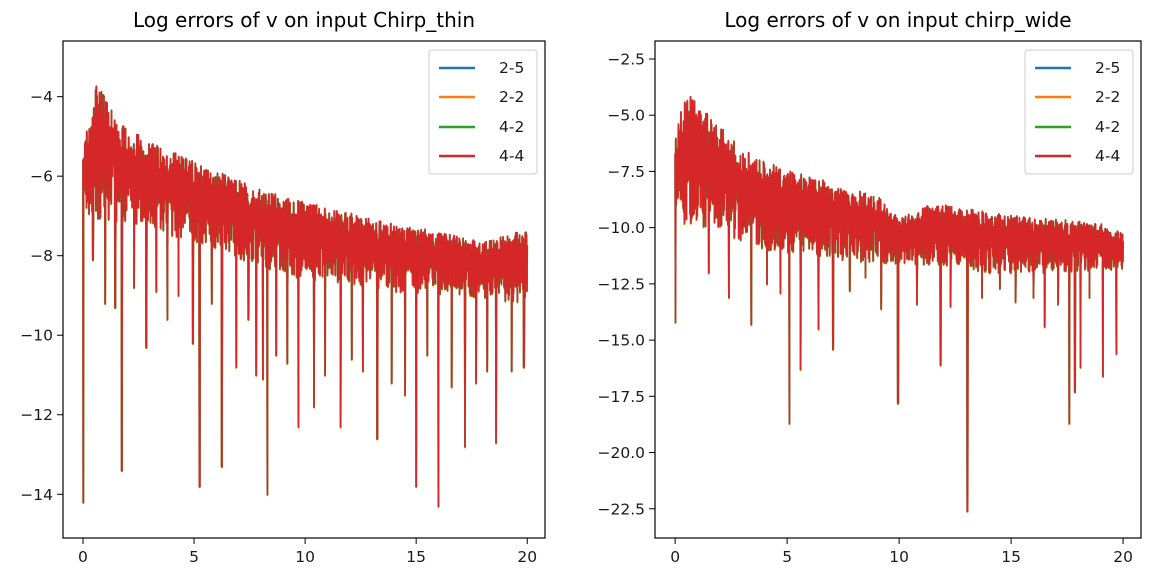  Describe the element at coordinates (626, 172) in the screenshot. I see `y-tick-label: −7.5` at that location.